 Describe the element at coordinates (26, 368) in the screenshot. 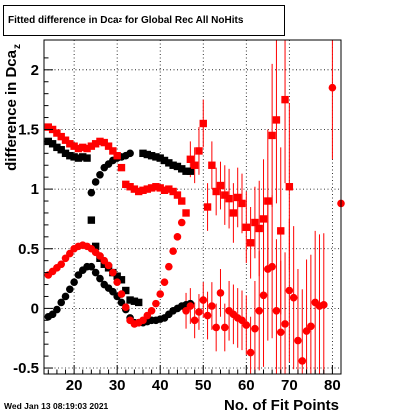

I see `y-tick-label: -0.5` at that location.